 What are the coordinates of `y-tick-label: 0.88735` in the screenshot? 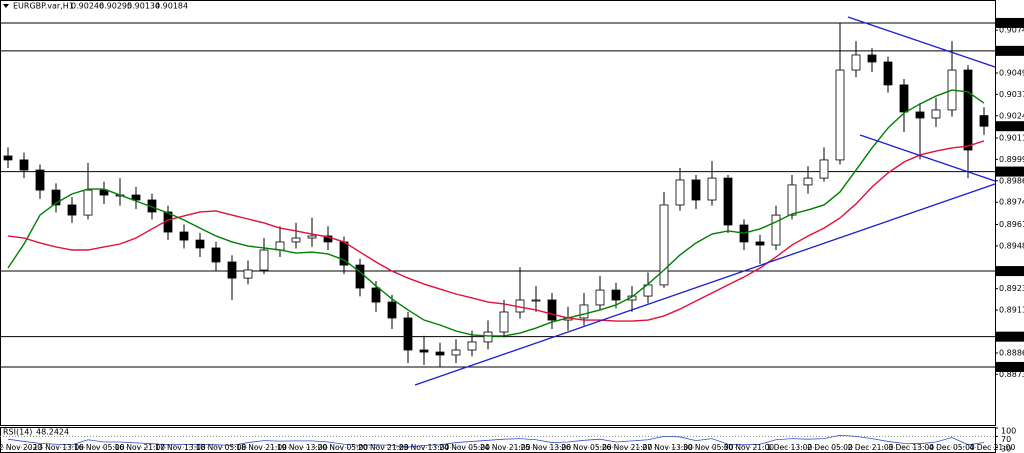 It's located at (1011, 374).